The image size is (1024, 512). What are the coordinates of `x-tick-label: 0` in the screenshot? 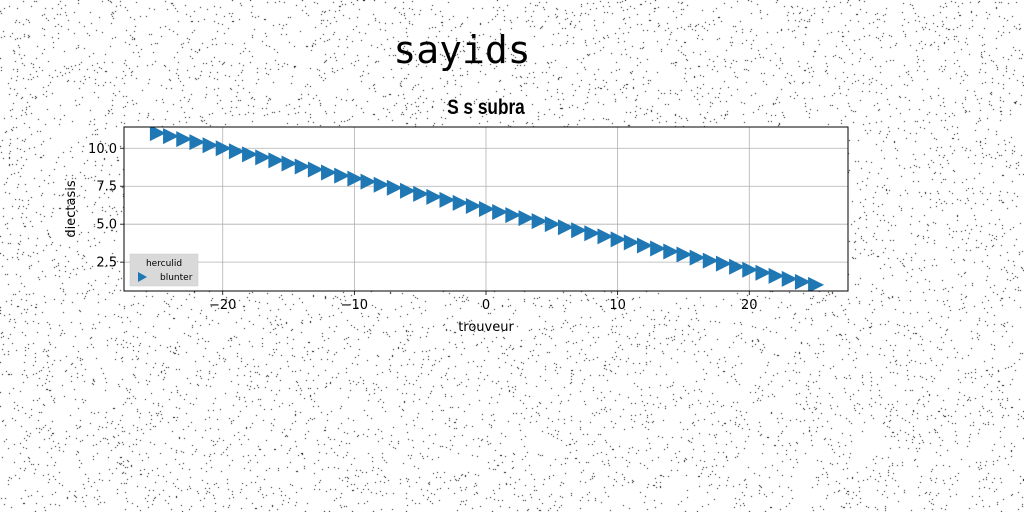 It's located at (486, 305).